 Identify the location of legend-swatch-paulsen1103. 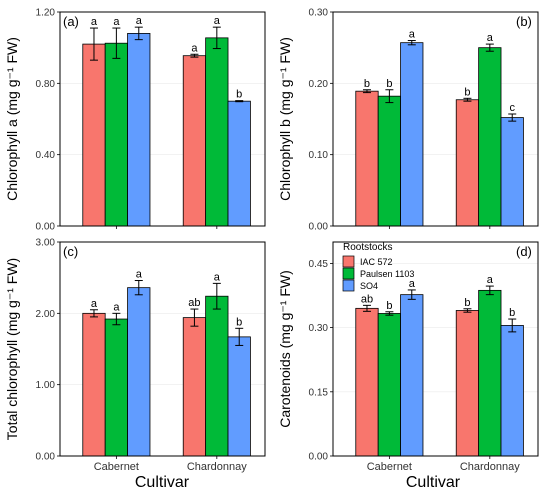
(348, 273).